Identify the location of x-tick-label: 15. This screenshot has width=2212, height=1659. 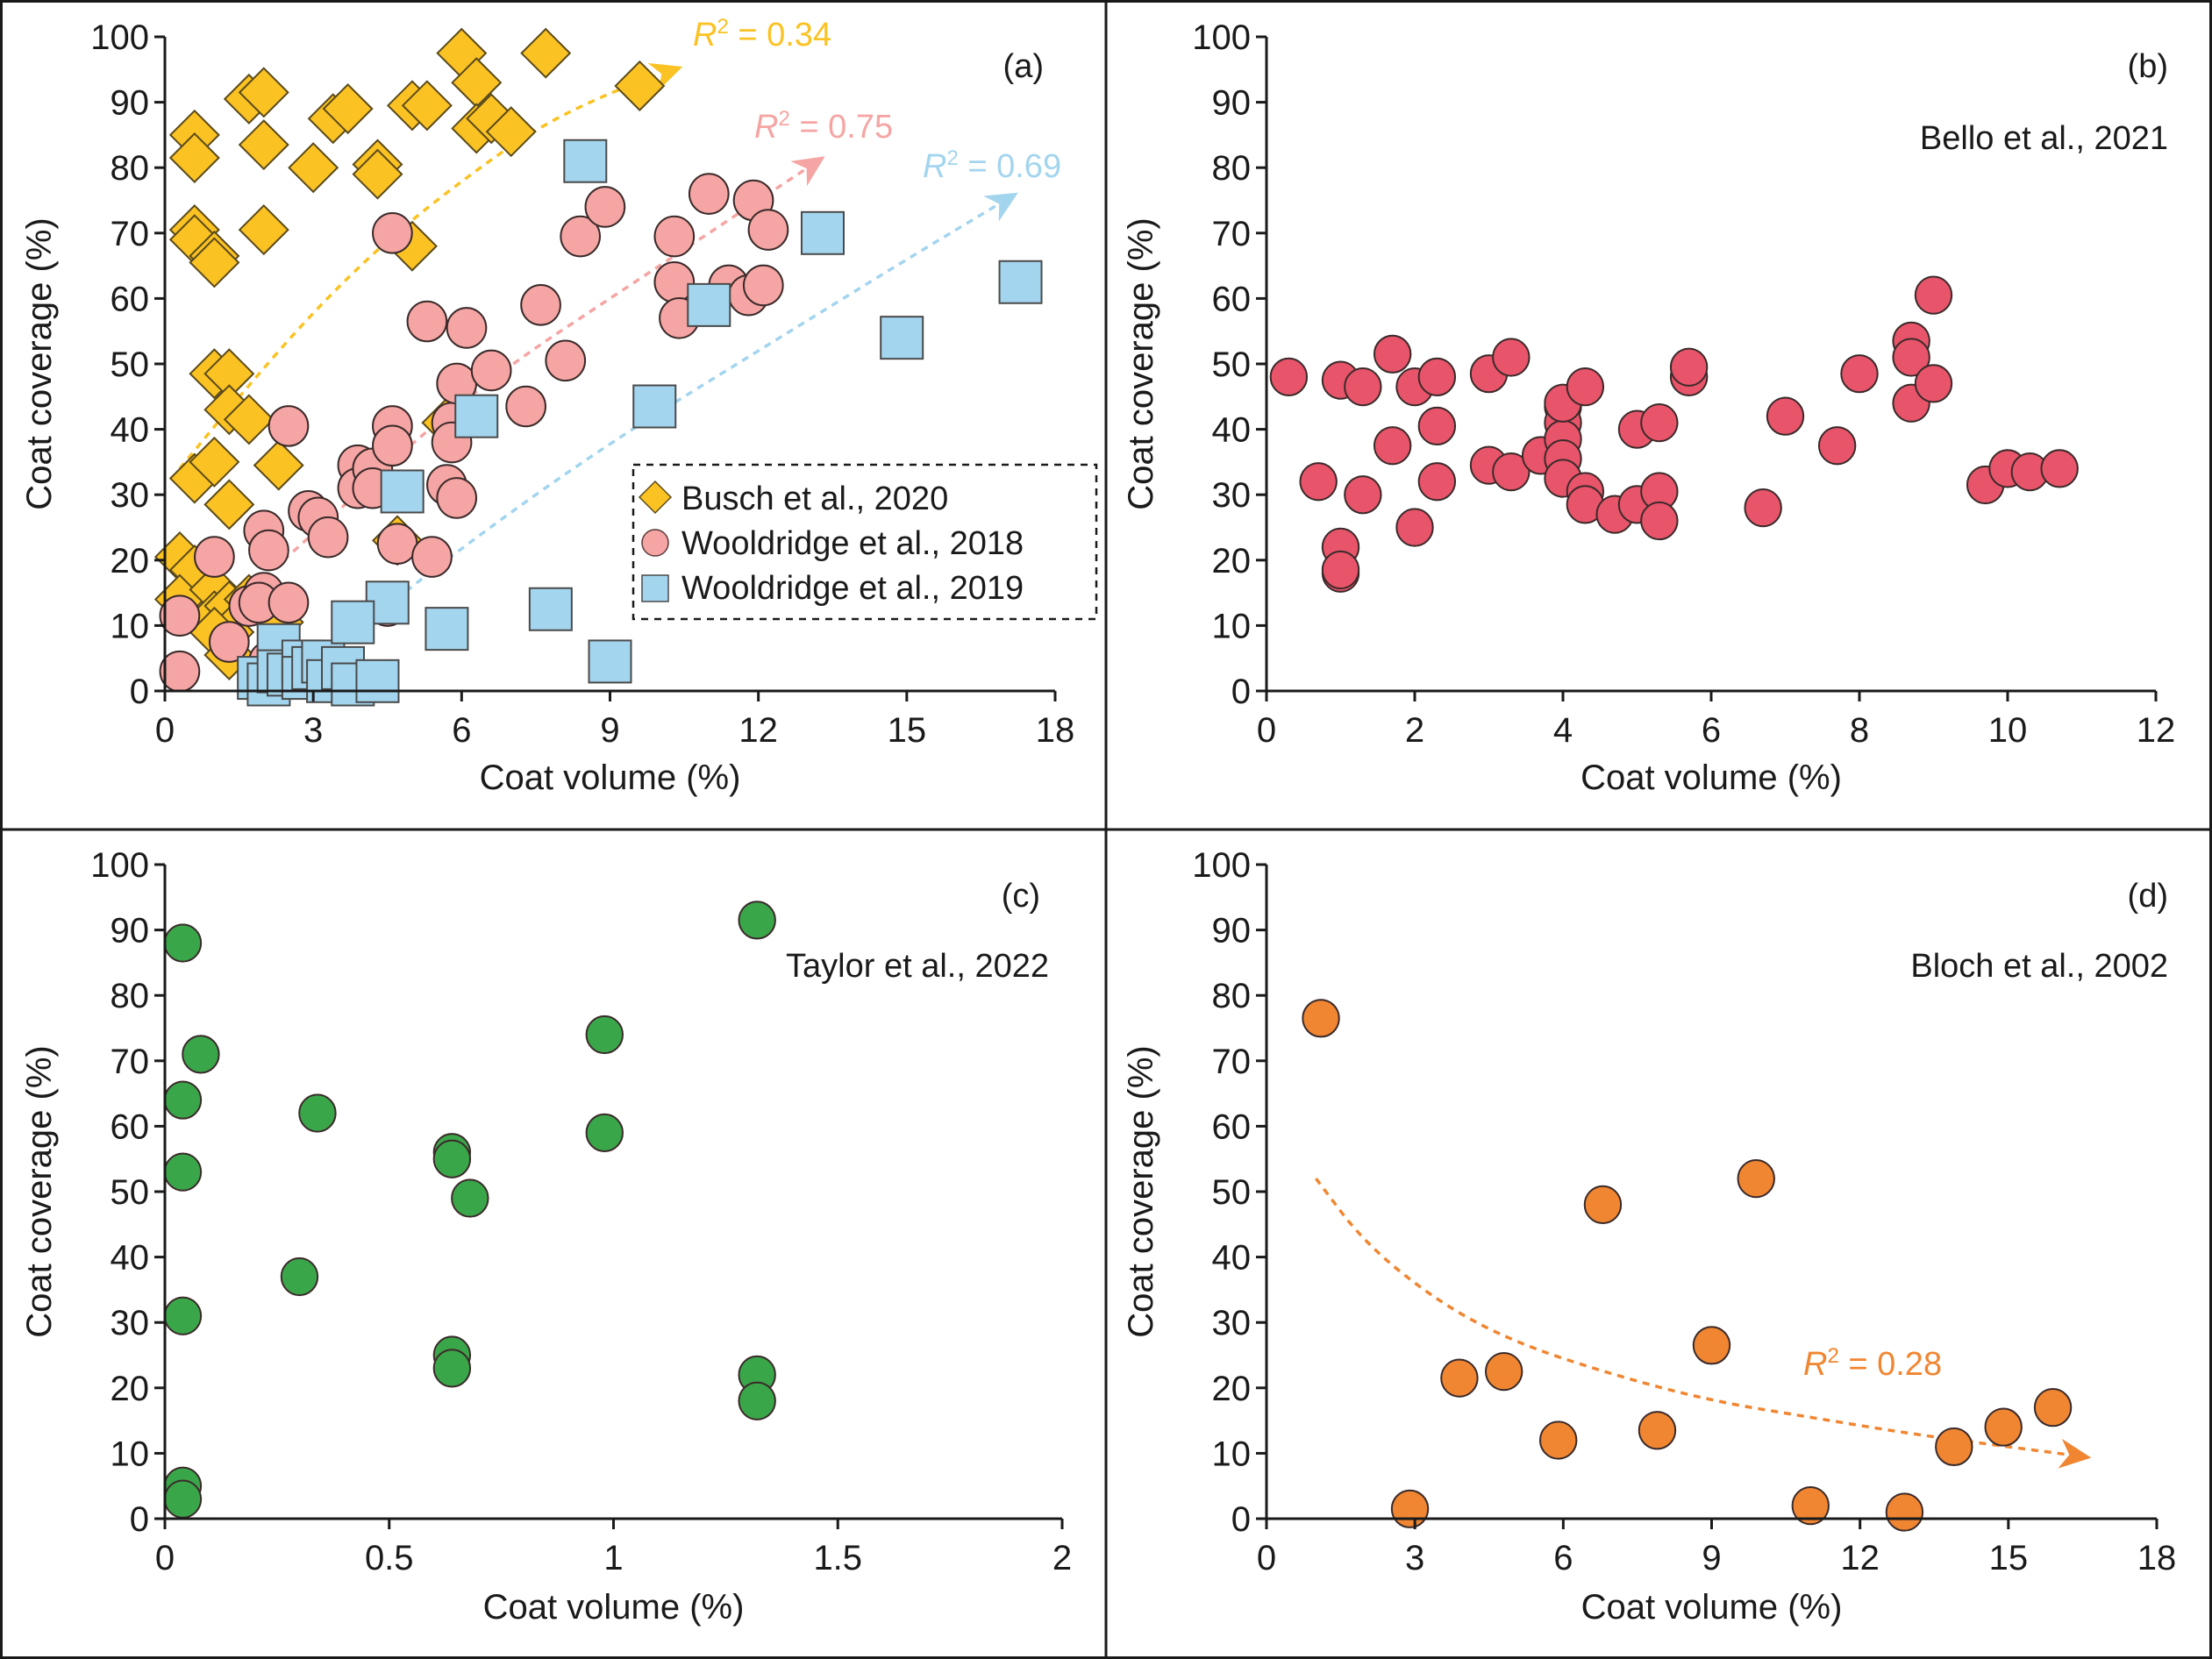
(907, 730).